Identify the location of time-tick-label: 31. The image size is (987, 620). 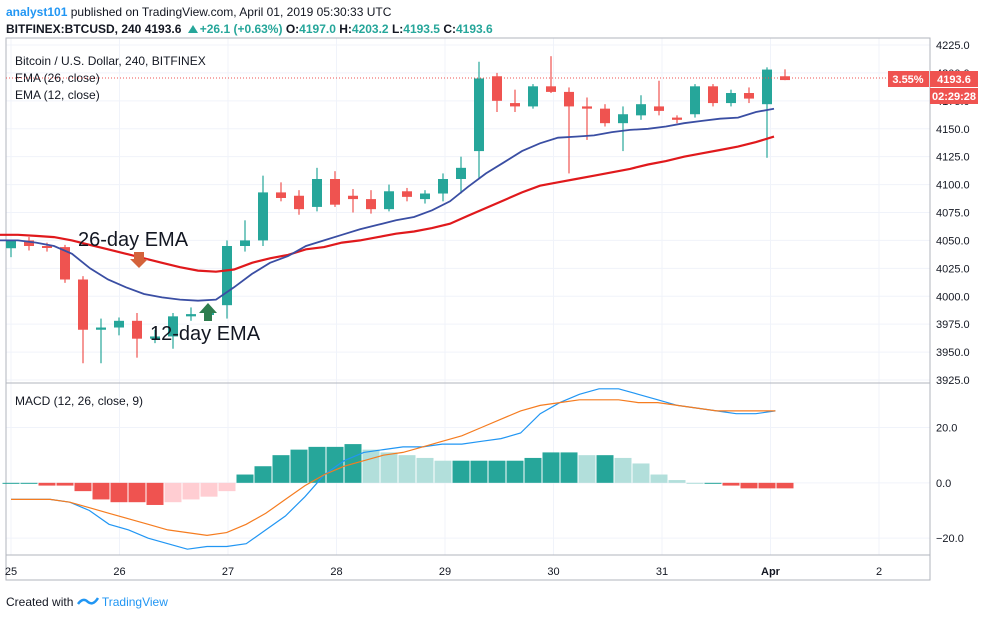
(662, 572).